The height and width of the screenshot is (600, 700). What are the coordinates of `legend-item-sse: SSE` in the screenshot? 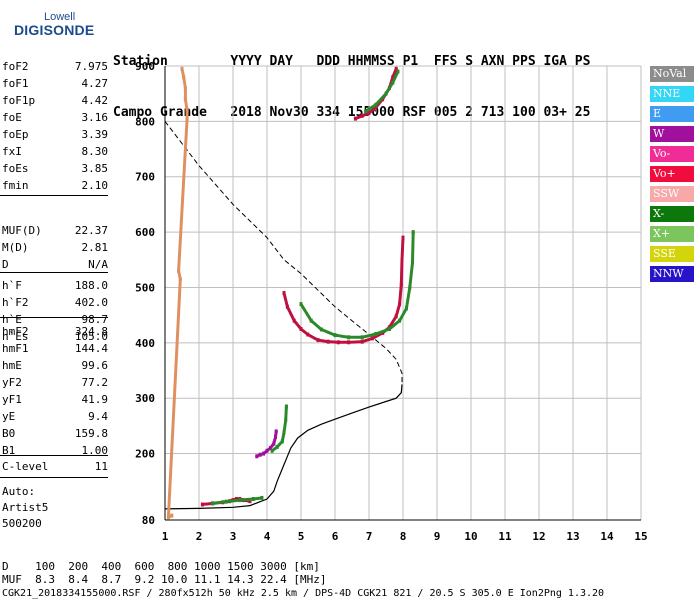 It's located at (672, 254).